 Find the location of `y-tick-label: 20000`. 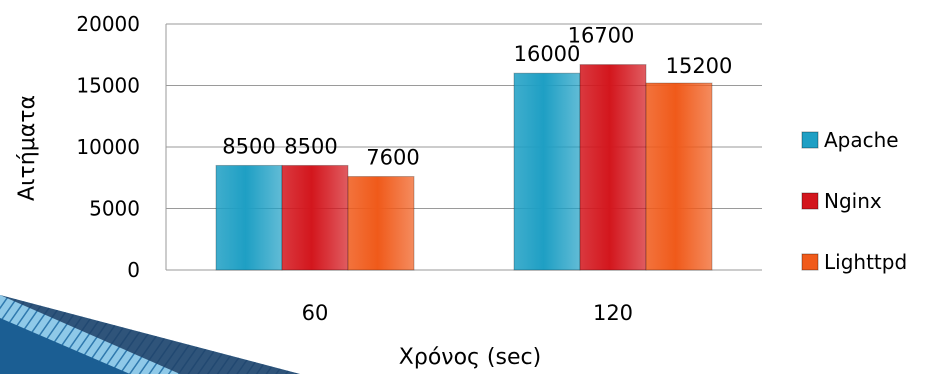

y-tick-label: 20000 is located at coordinates (108, 24).